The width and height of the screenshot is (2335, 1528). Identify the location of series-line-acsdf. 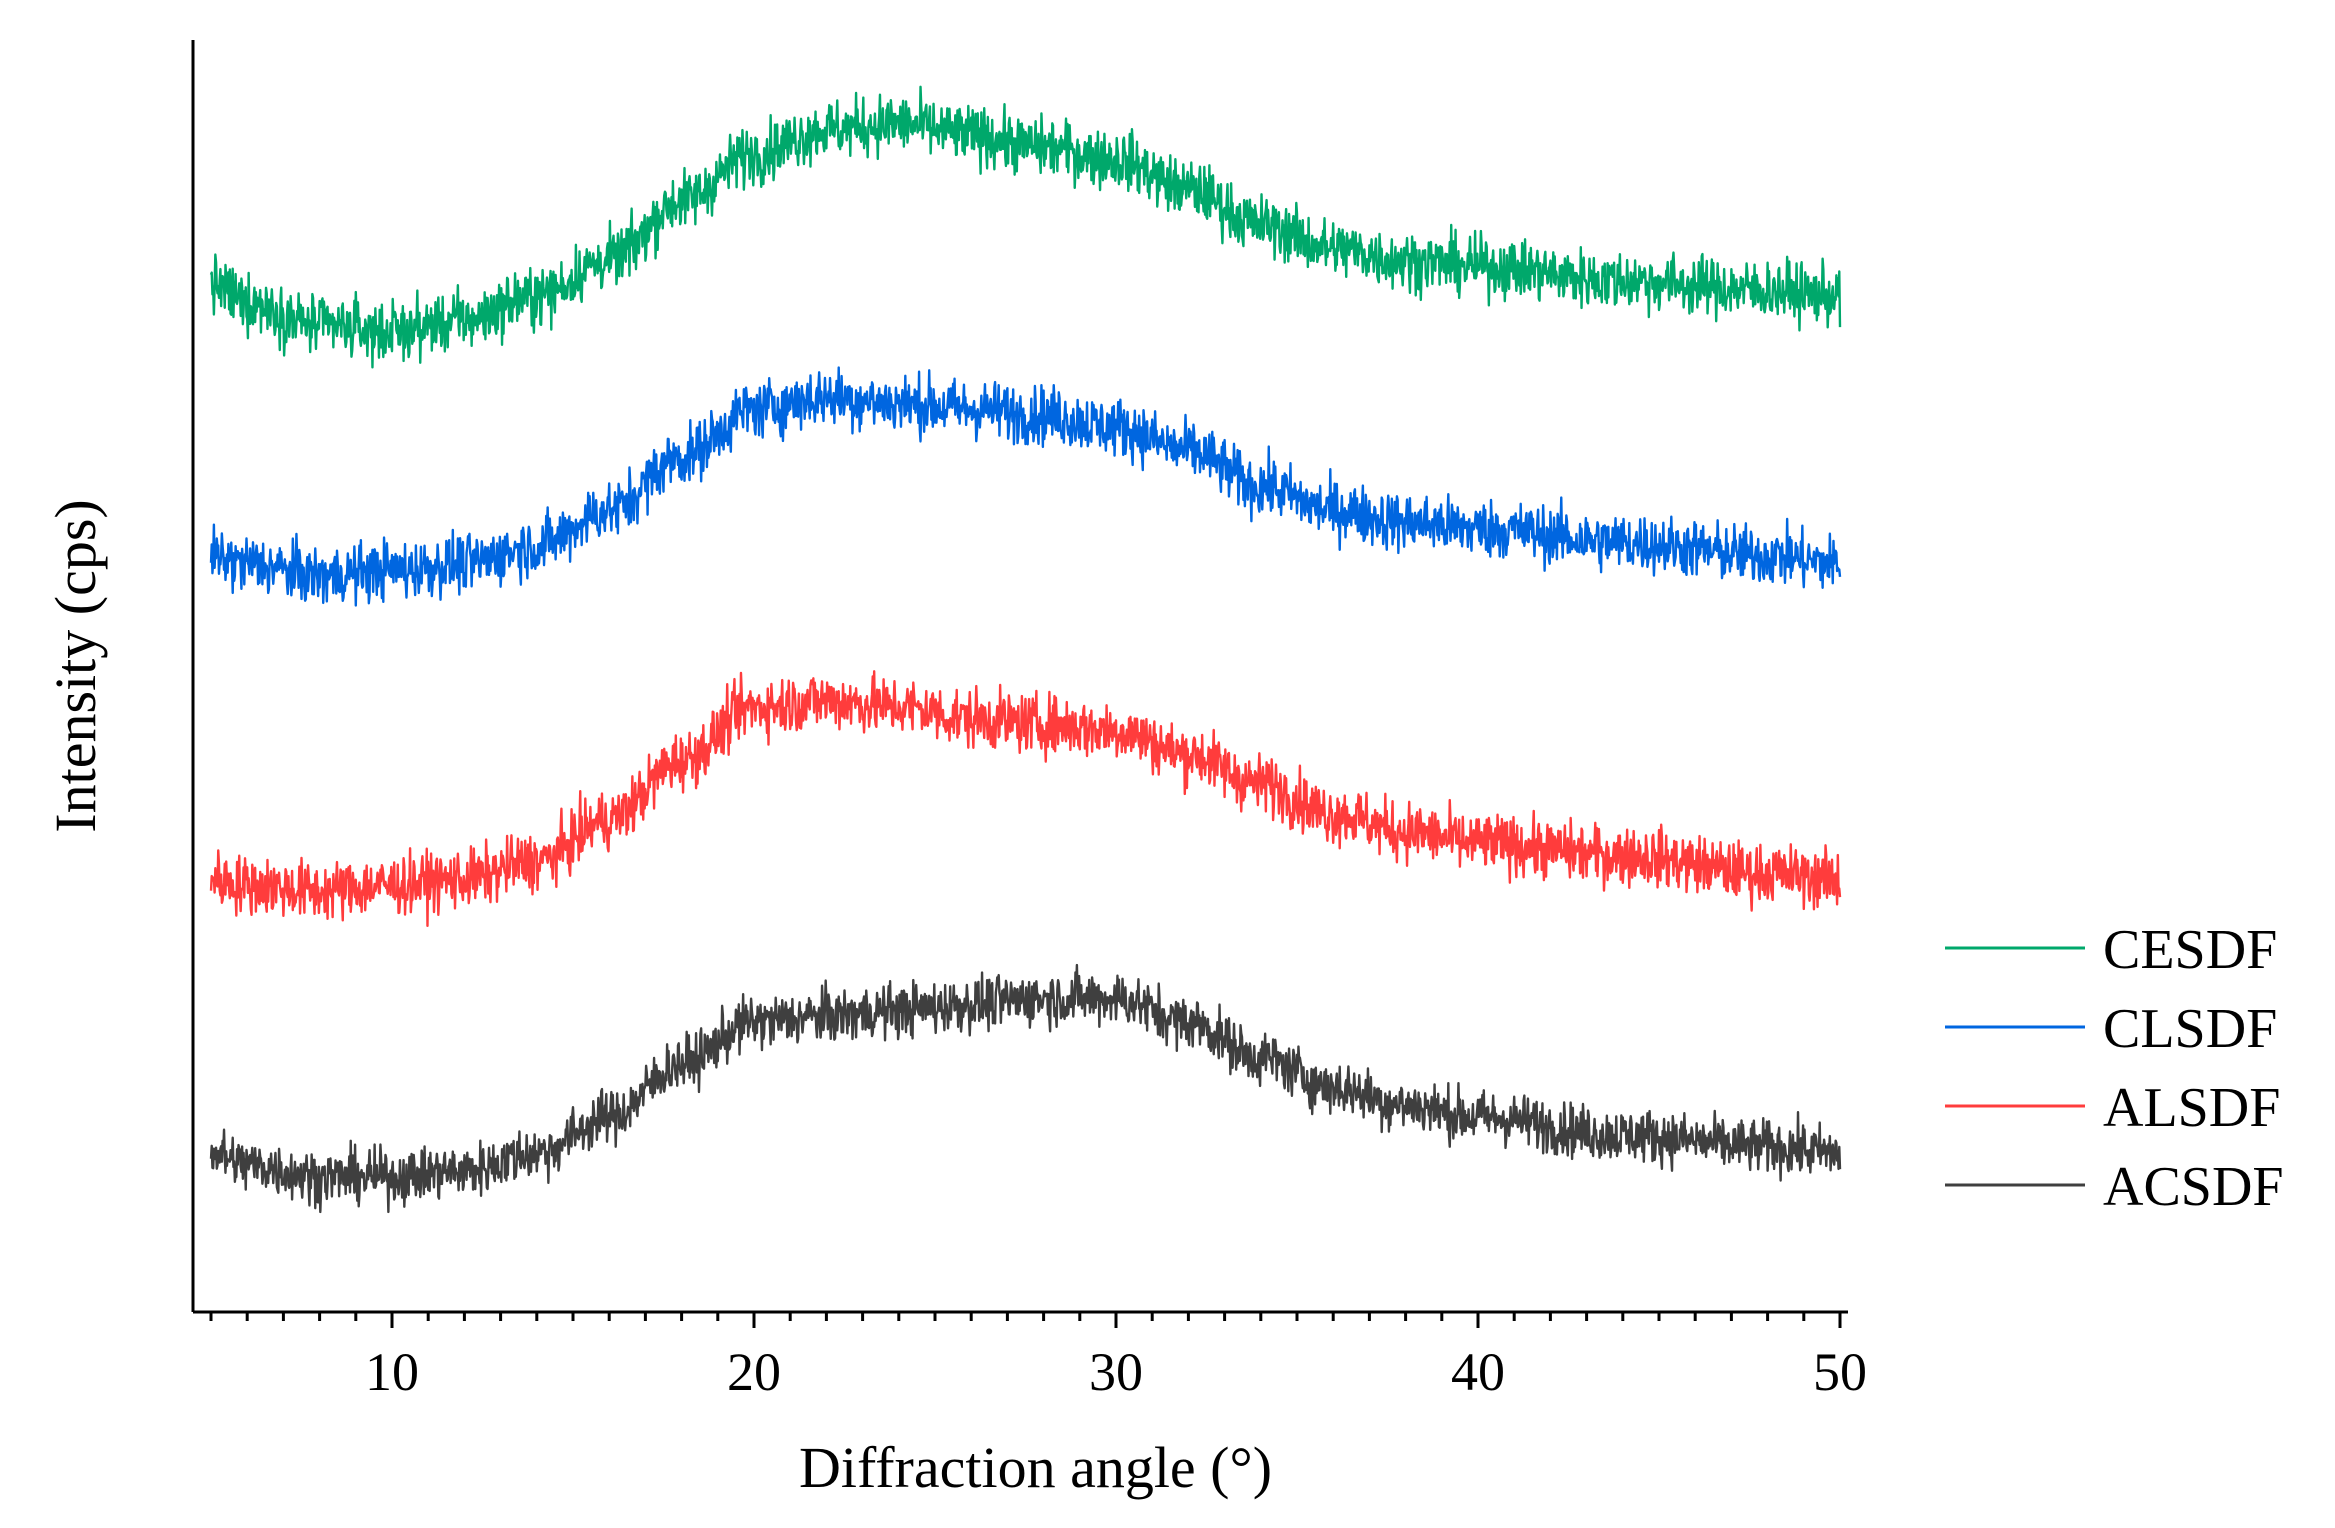
(1025, 1088).